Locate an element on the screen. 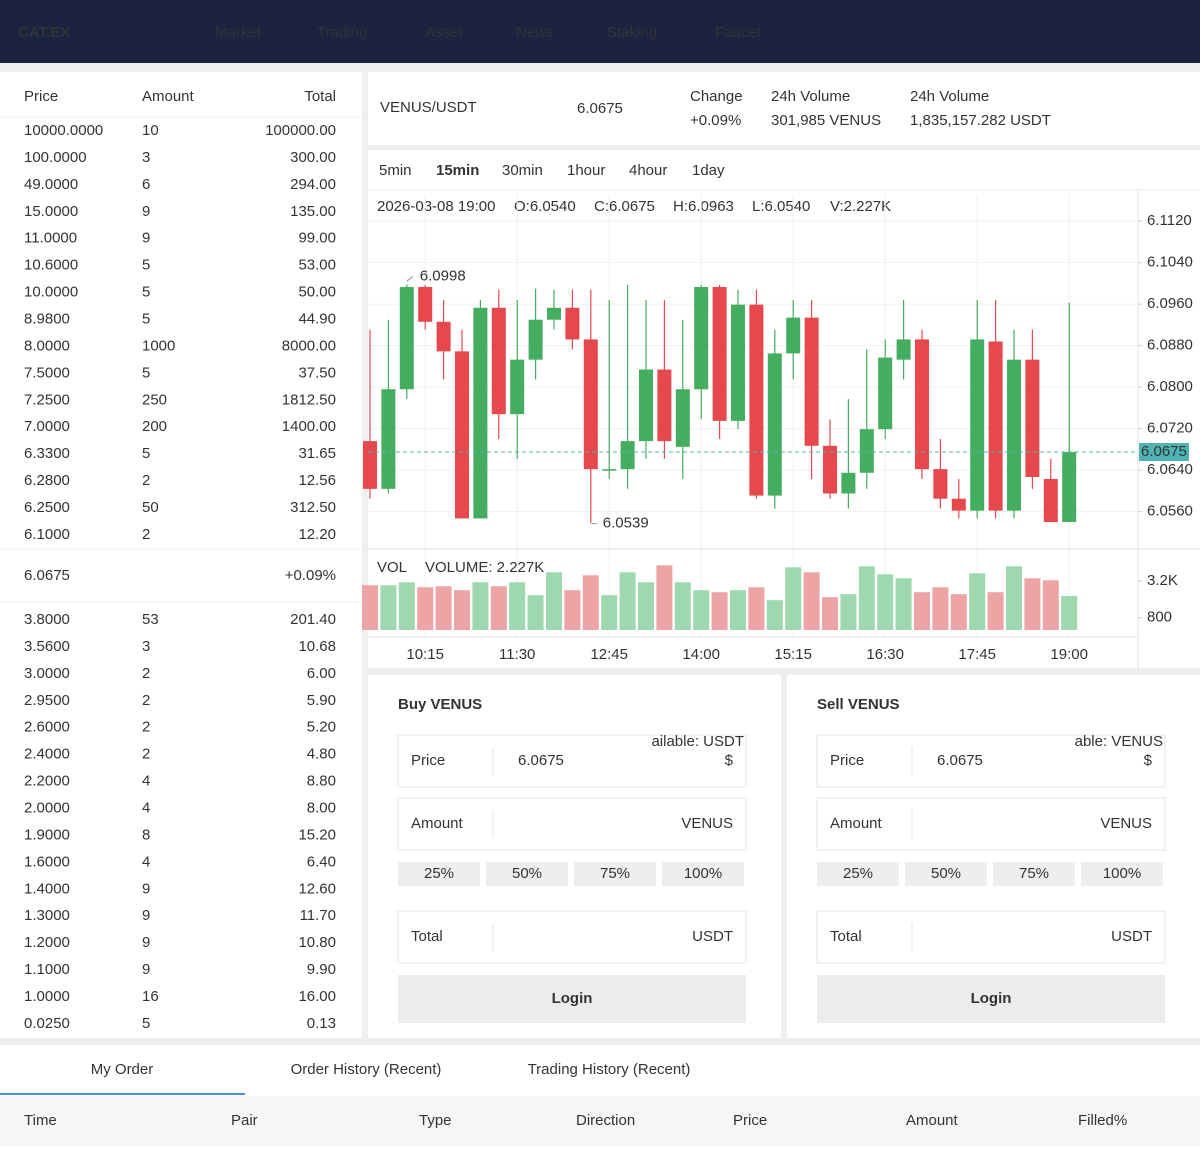 This screenshot has width=1200, height=1169. available: ailable: USDT is located at coordinates (697, 741).